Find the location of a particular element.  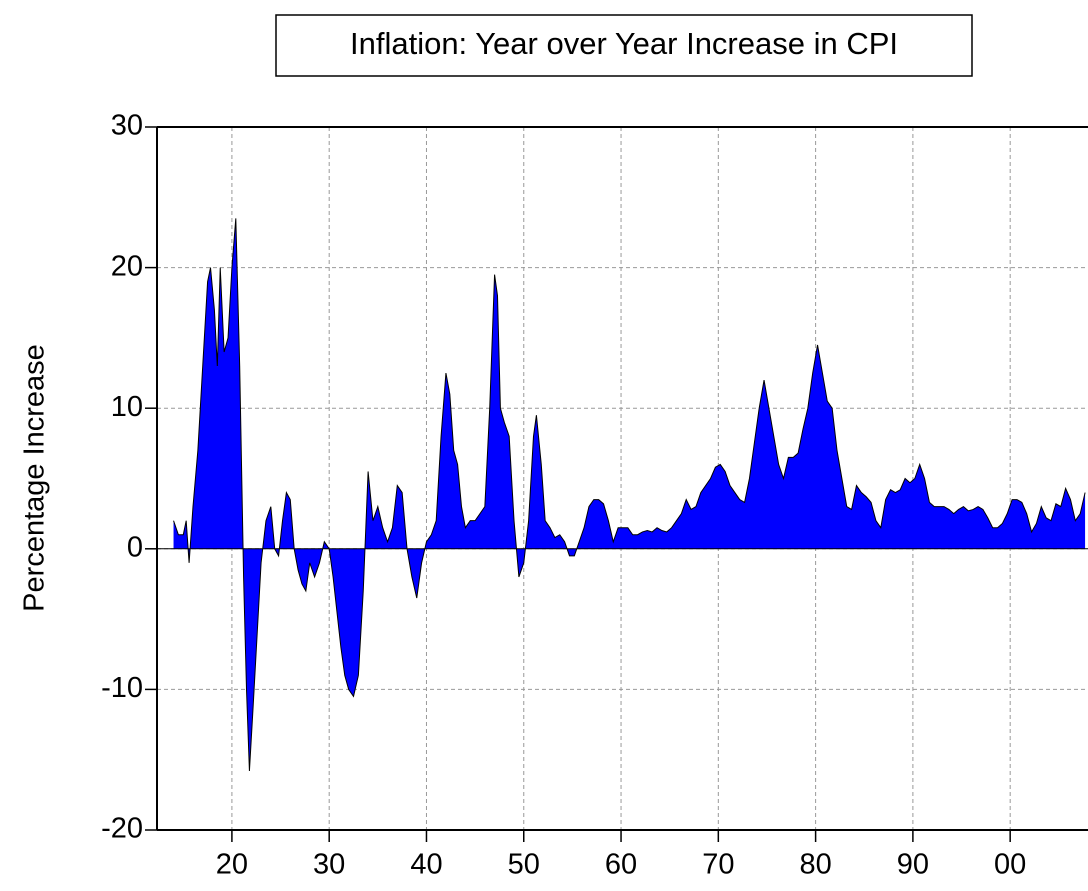

x-tick-label: 70 is located at coordinates (718, 865).